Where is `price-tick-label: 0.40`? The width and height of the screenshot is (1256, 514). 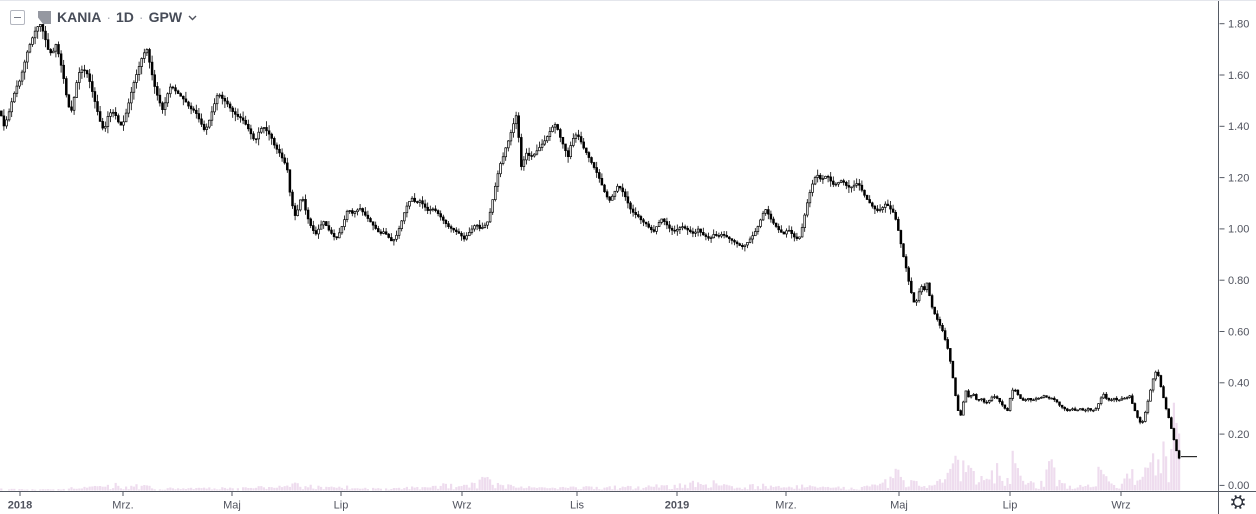 price-tick-label: 0.40 is located at coordinates (1238, 384).